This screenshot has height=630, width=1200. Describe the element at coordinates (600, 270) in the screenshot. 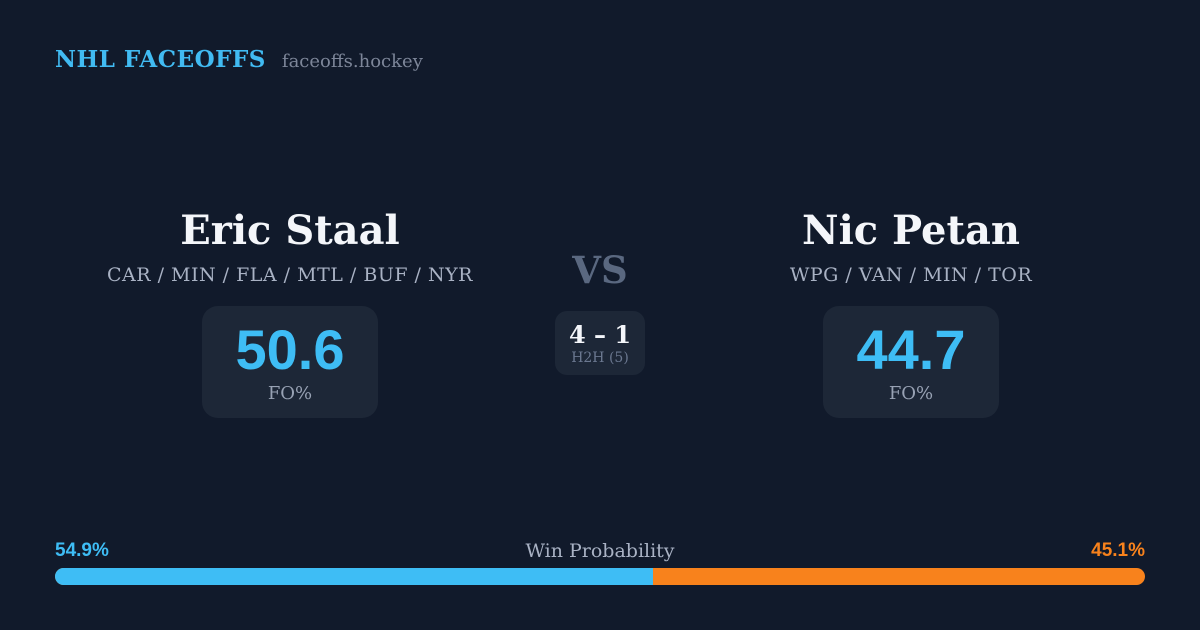

I see `vs-label: VS` at that location.